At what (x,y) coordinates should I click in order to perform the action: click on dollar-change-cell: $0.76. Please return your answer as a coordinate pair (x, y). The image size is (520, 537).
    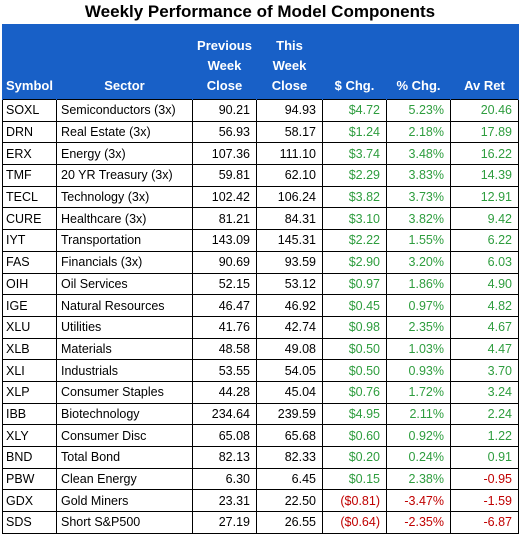
    Looking at the image, I should click on (354, 392).